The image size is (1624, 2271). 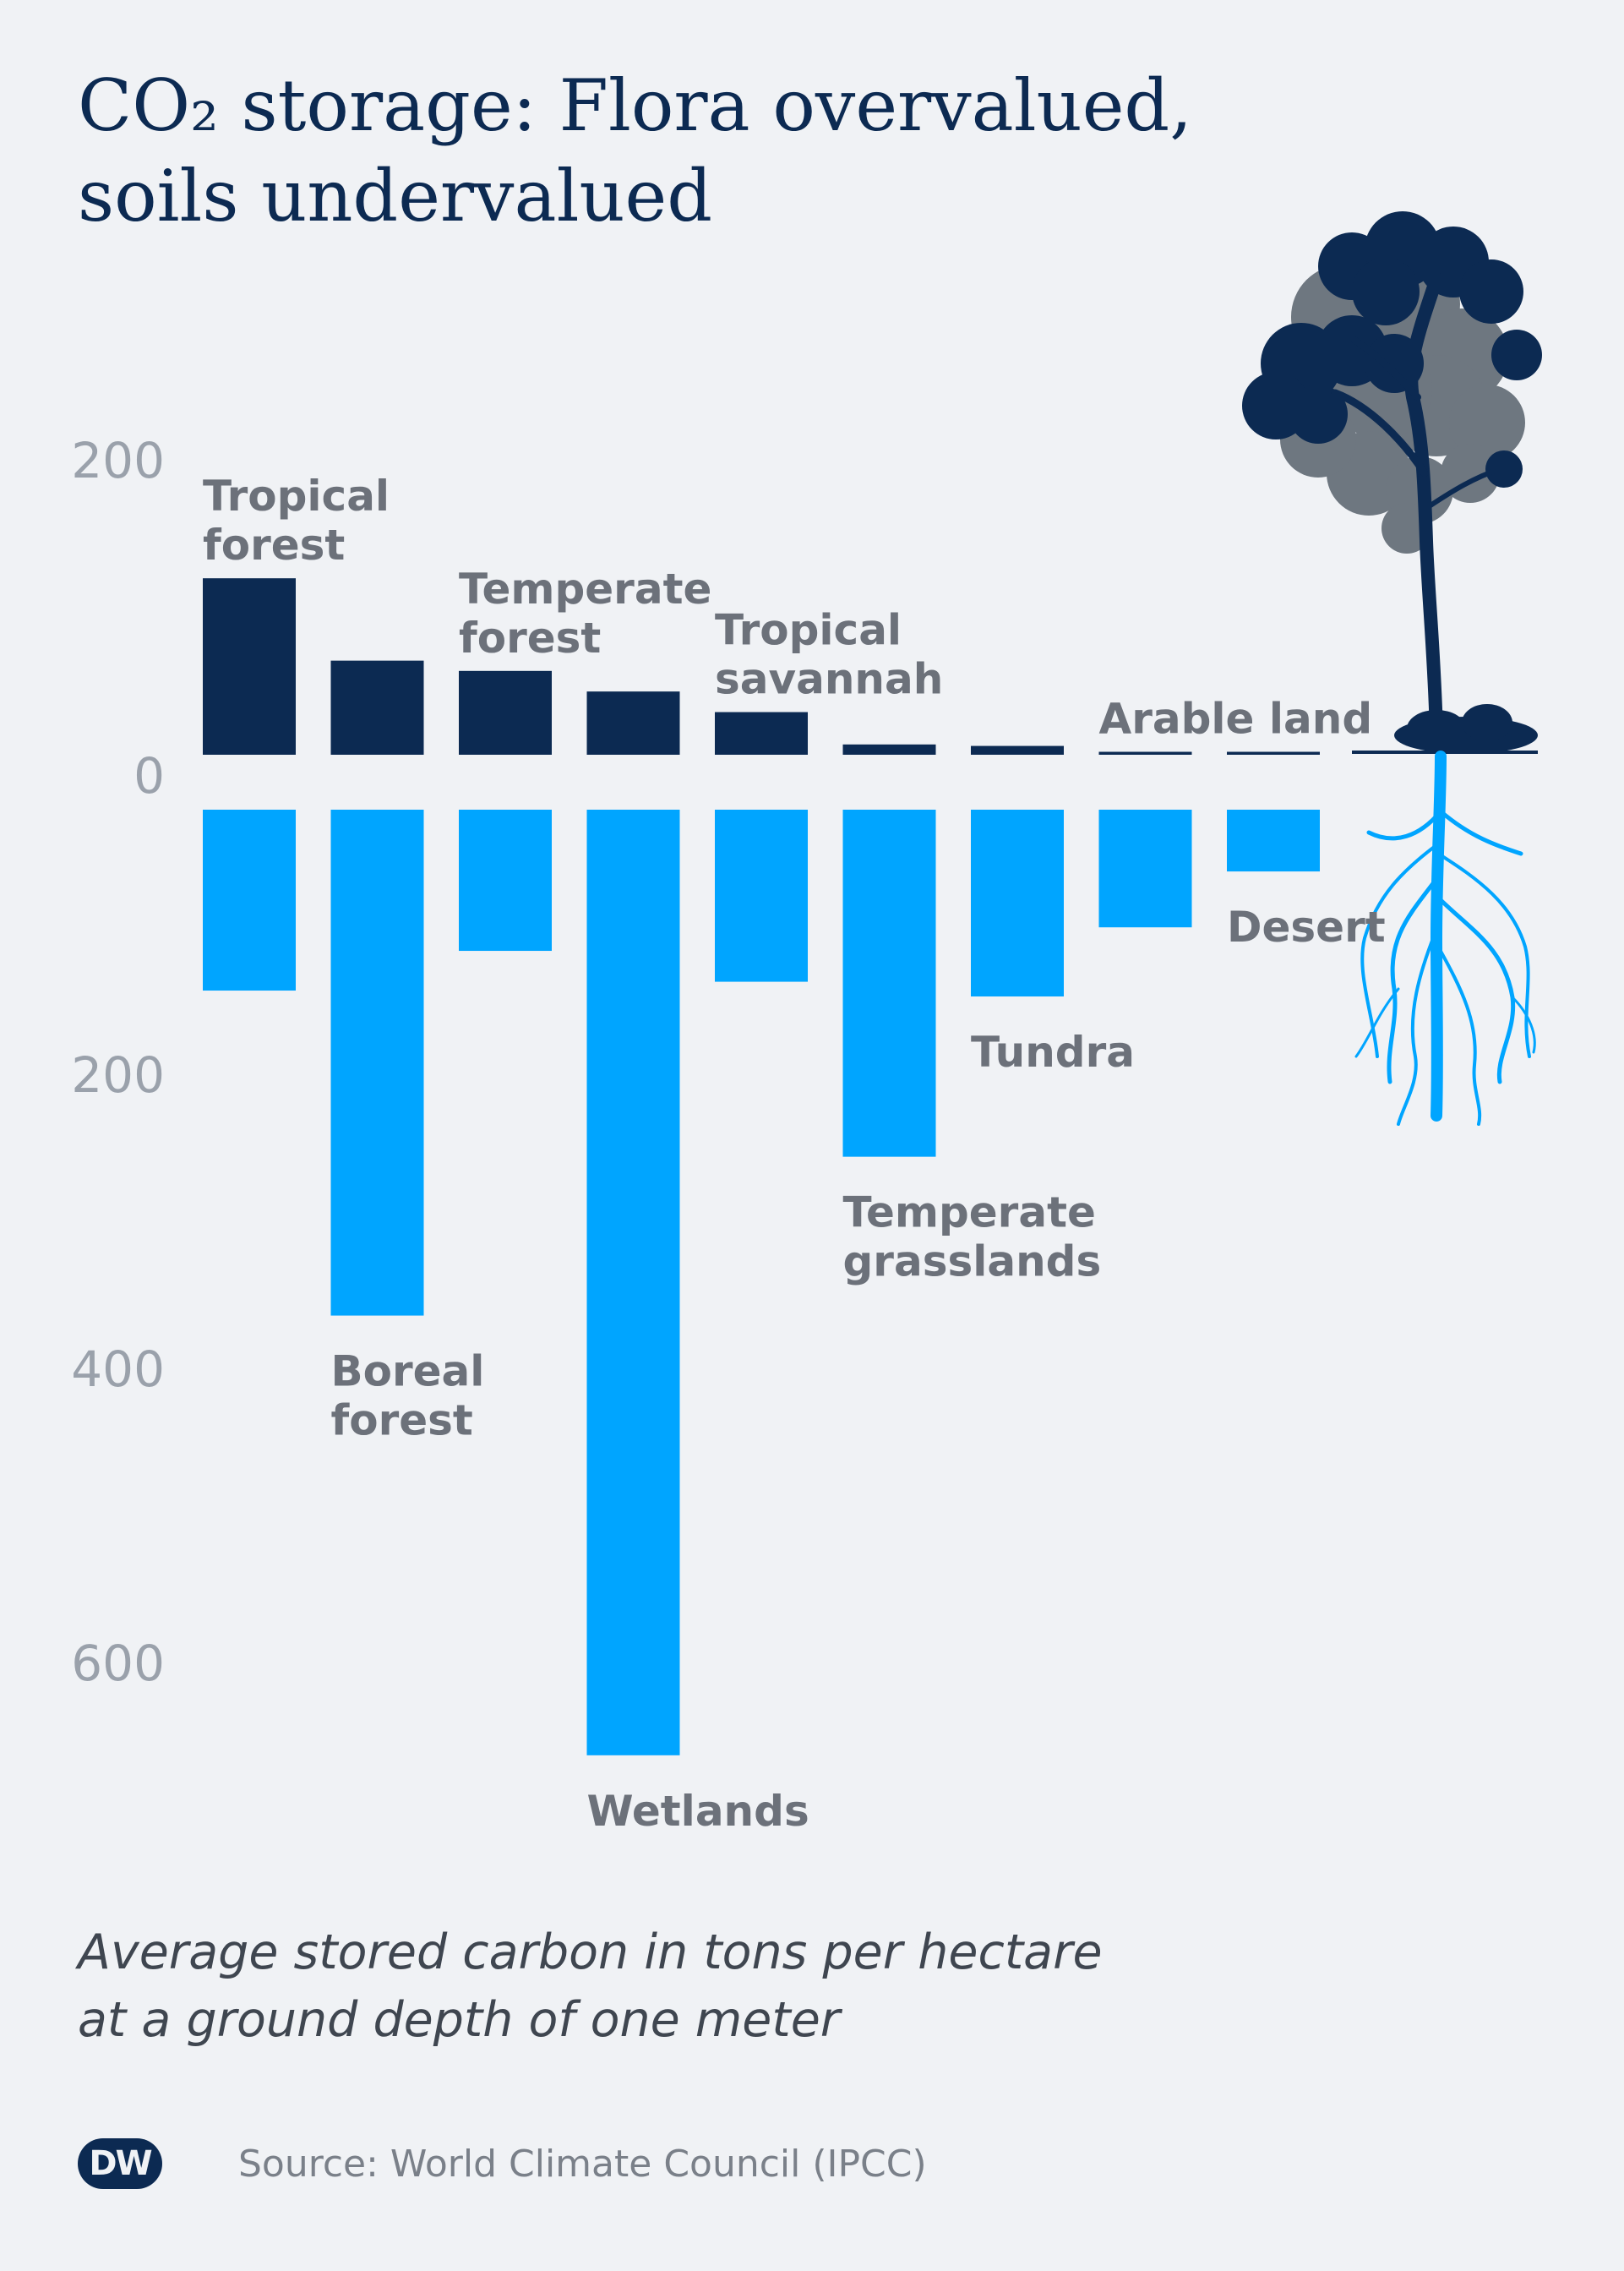 I want to click on category-label: Arable land, so click(x=1236, y=719).